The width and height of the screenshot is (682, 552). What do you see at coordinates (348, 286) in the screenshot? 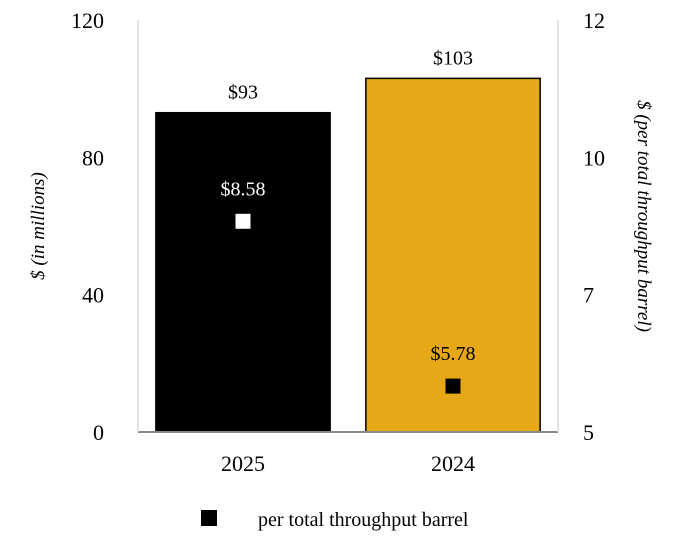
I see `point-group: $8.58 $5.78` at bounding box center [348, 286].